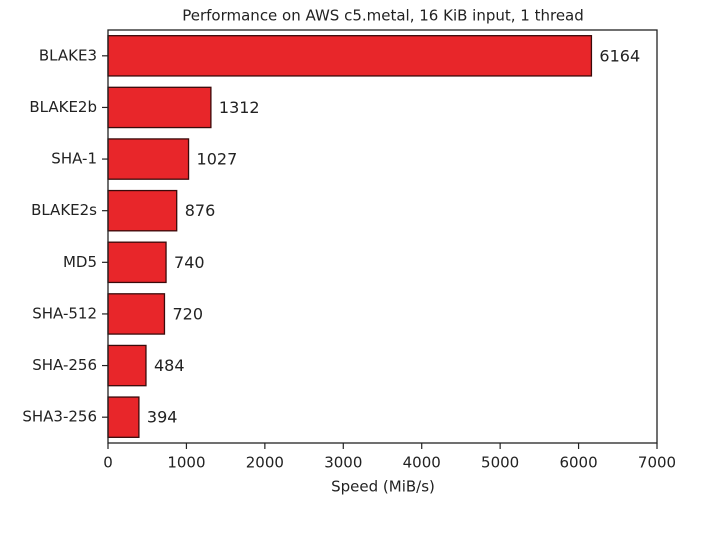 This screenshot has height=541, width=720. I want to click on data-label: 1312, so click(239, 107).